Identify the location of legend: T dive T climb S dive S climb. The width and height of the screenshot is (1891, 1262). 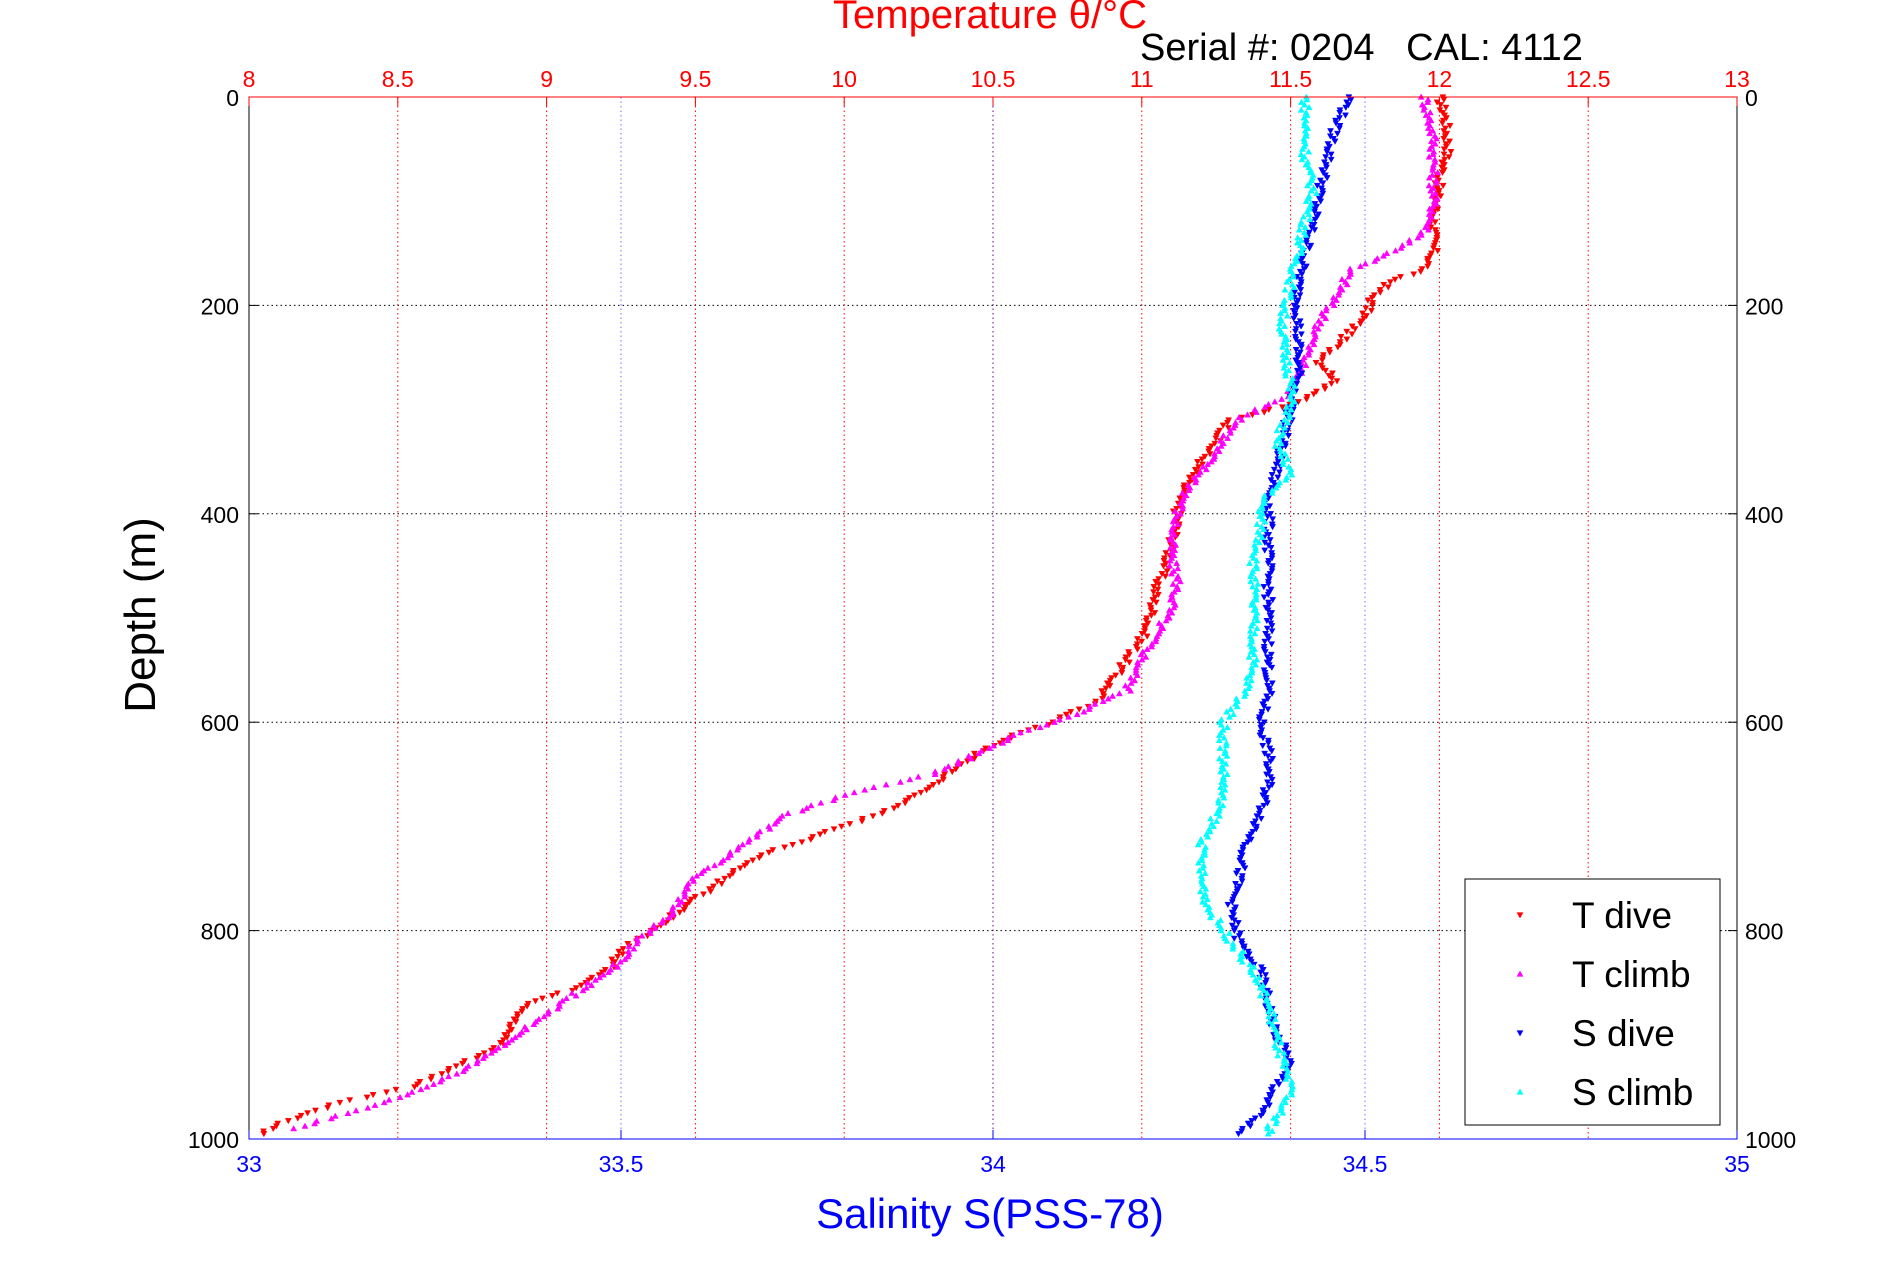
(1592, 1002).